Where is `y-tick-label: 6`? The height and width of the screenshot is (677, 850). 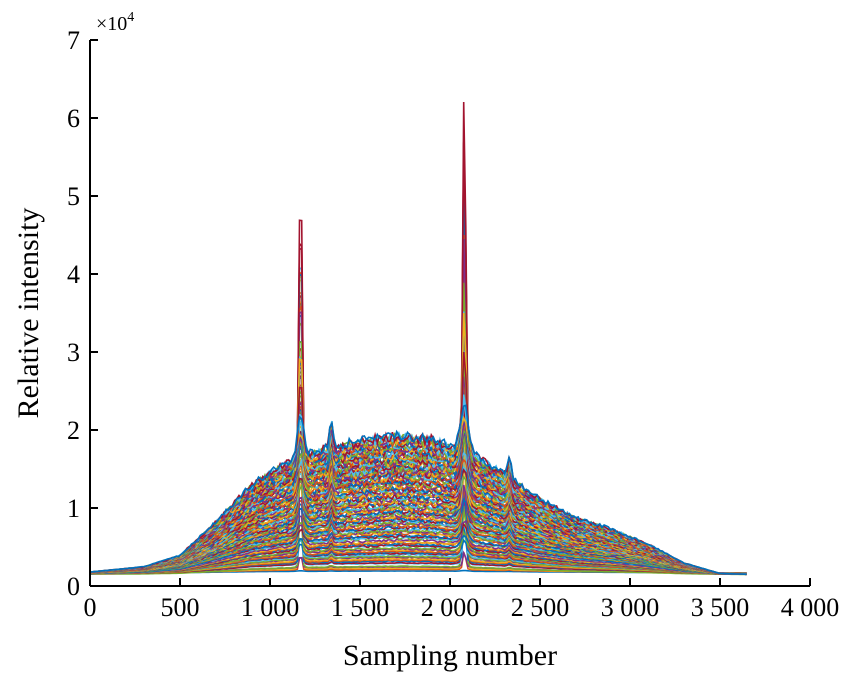
y-tick-label: 6 is located at coordinates (73, 118).